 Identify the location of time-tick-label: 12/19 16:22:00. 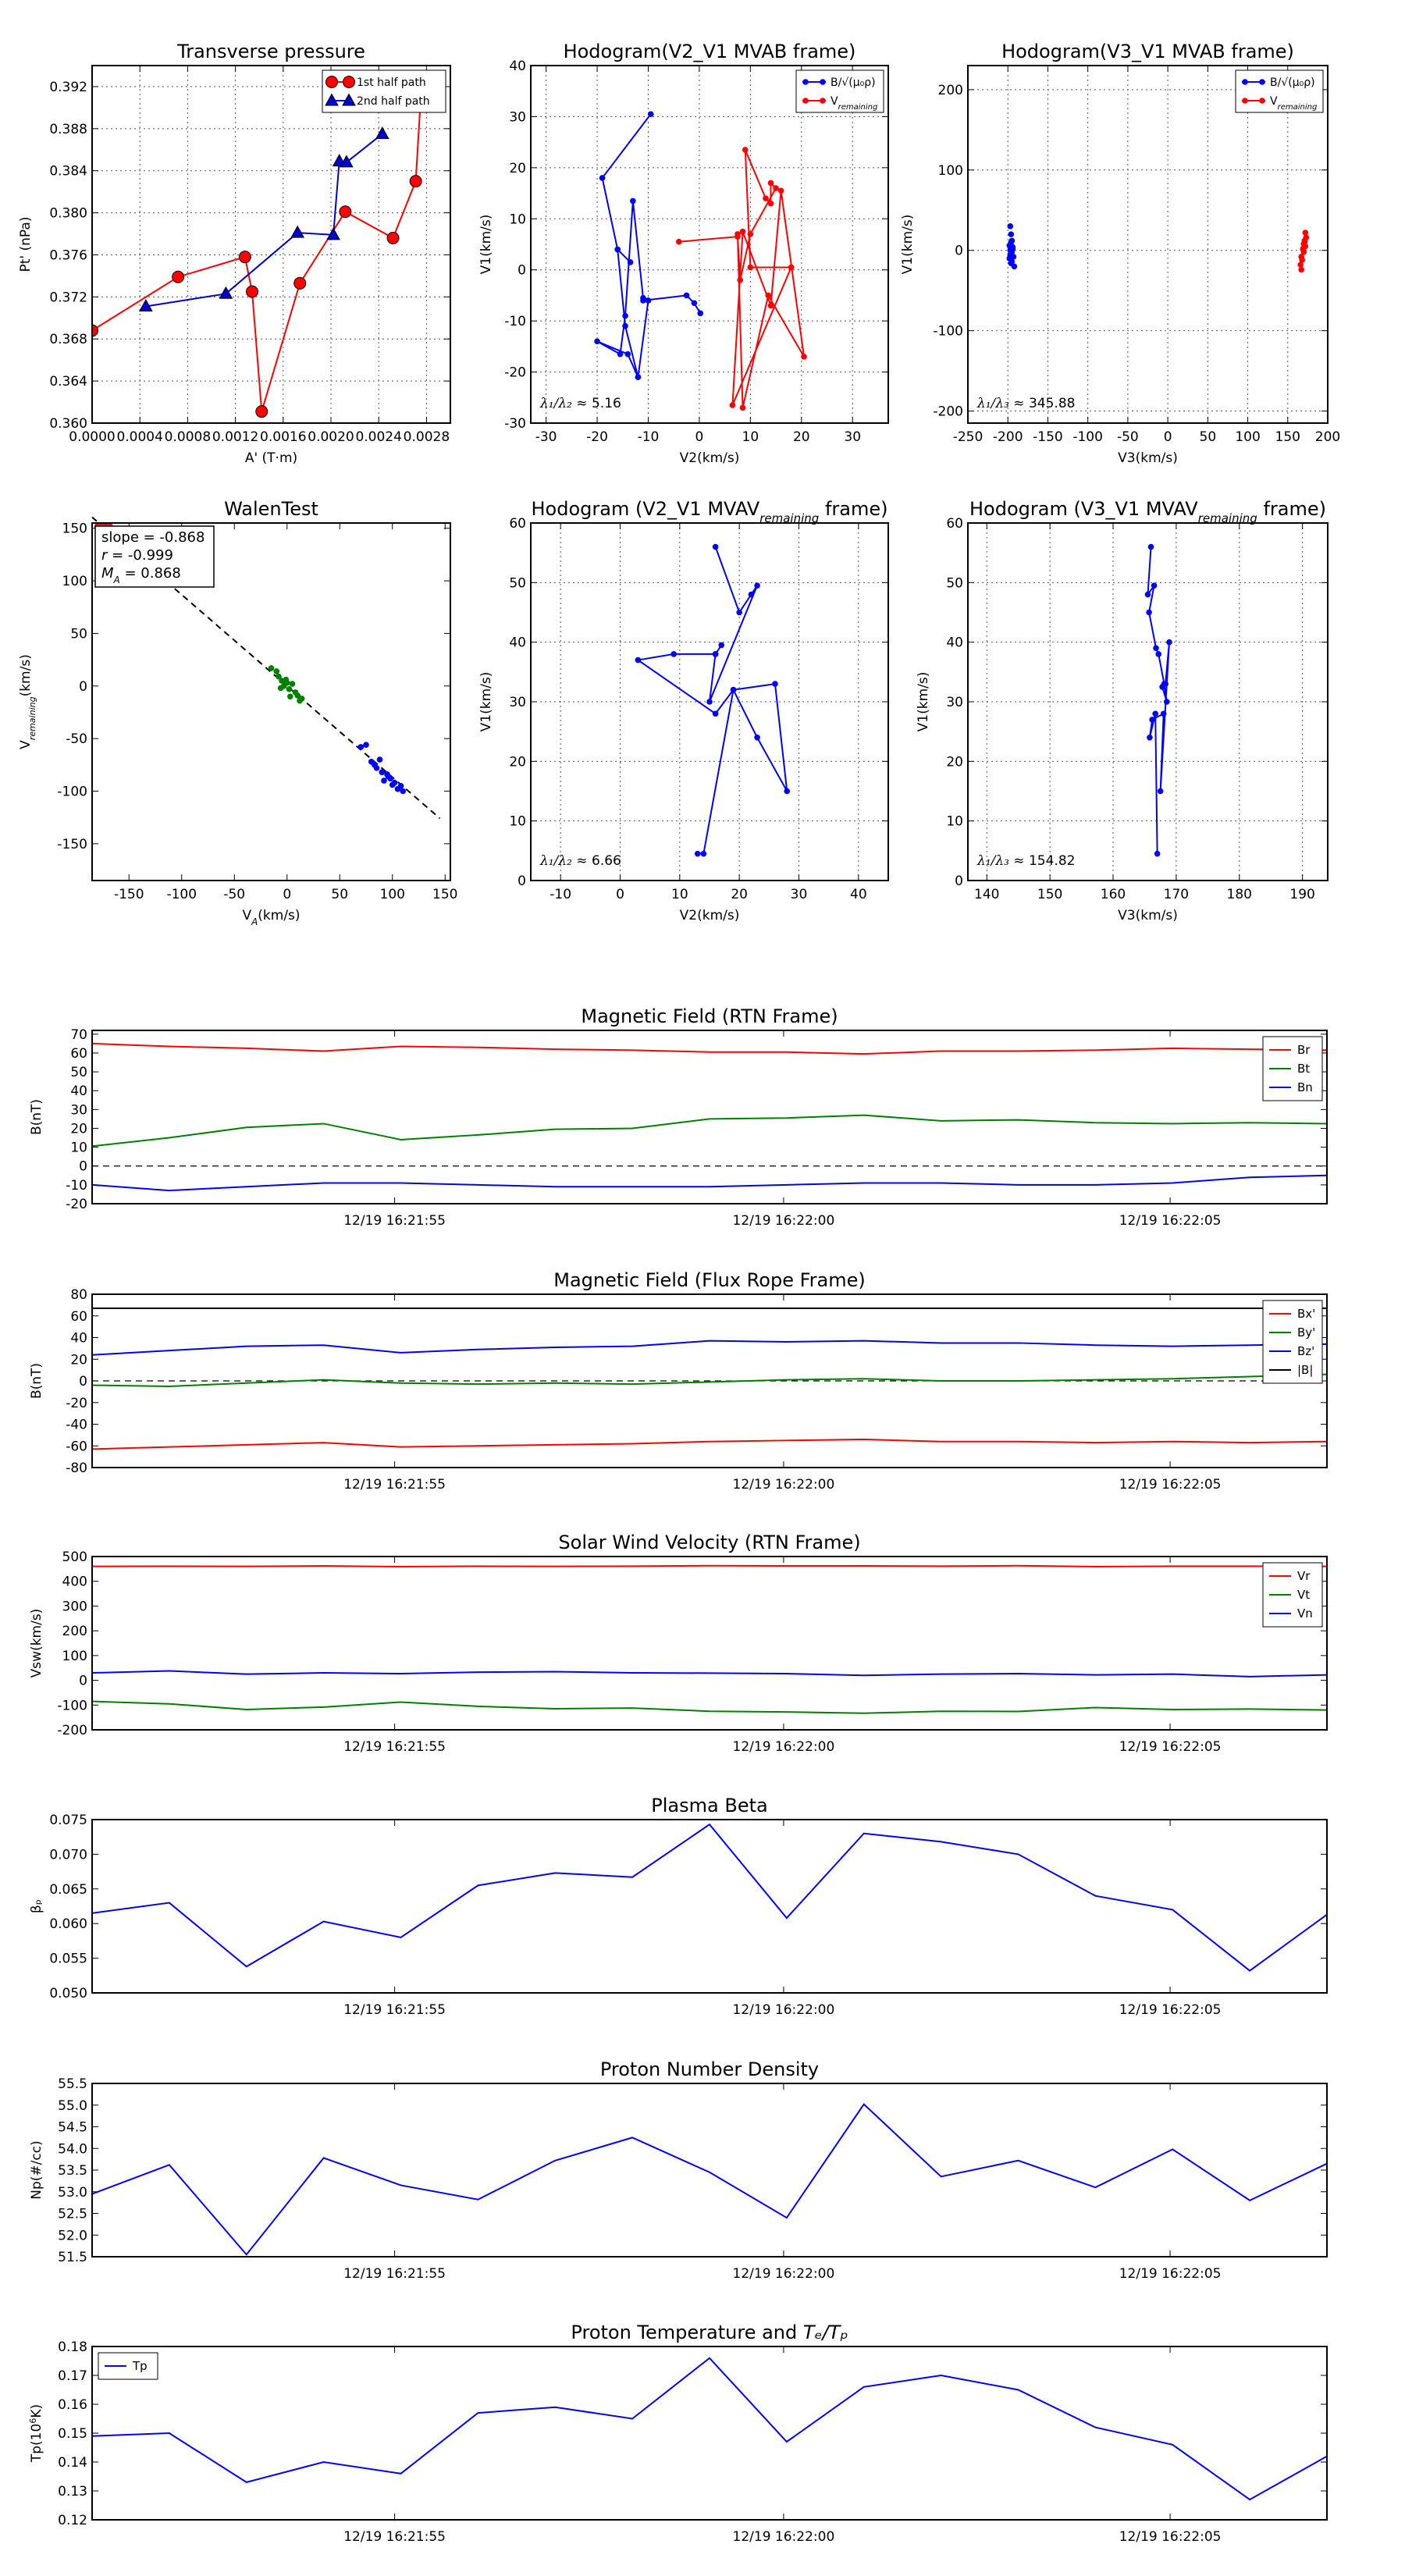
(784, 1221).